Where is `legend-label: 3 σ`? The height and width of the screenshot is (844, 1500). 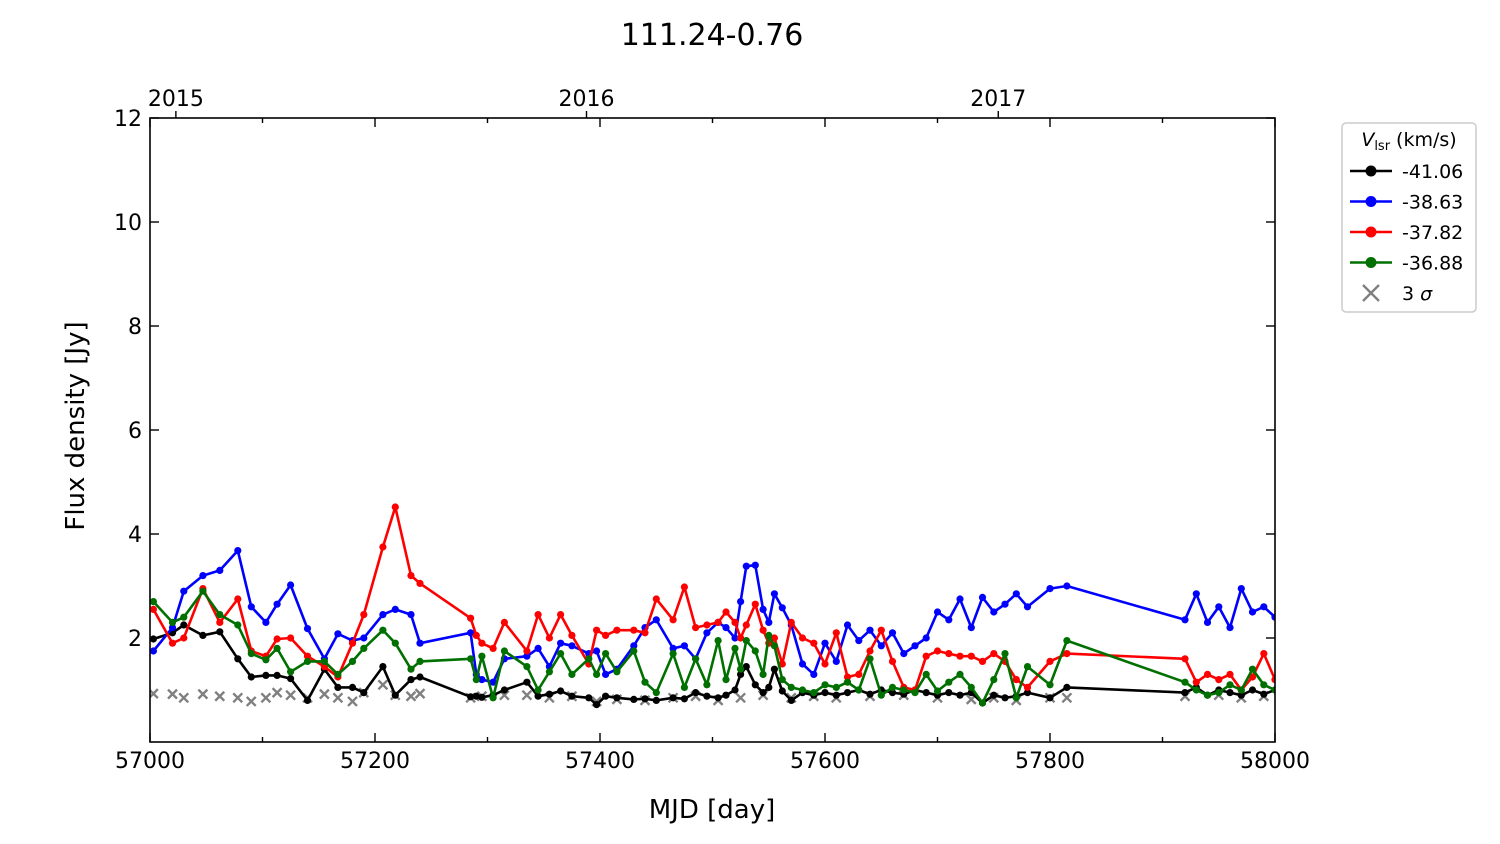 legend-label: 3 σ is located at coordinates (1417, 294).